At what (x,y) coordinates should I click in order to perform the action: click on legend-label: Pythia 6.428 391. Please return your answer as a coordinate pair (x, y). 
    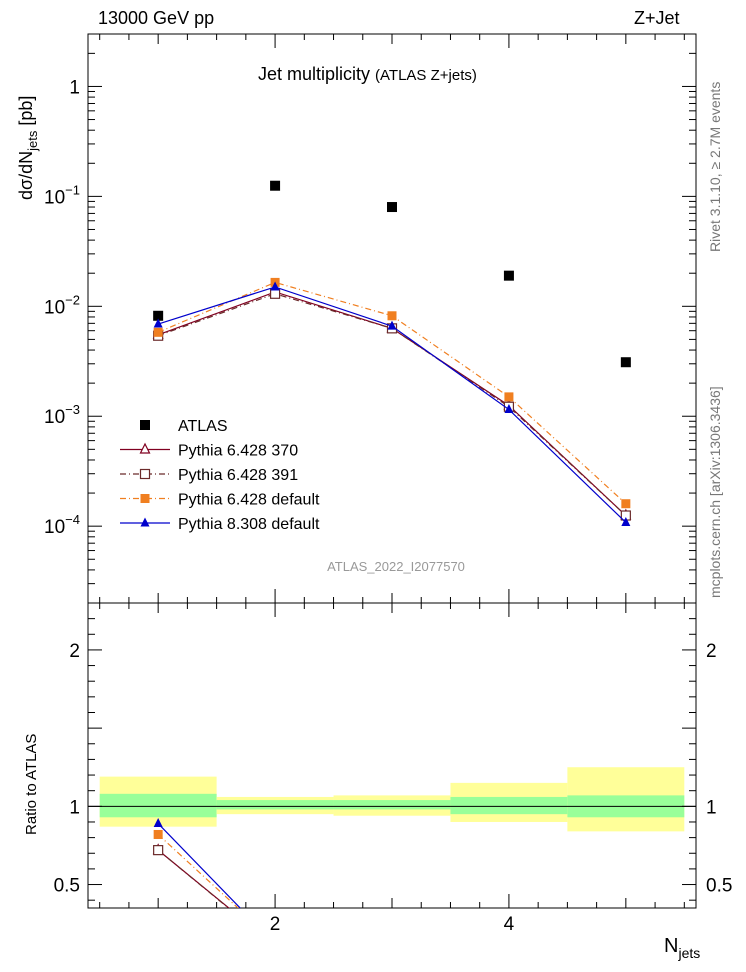
    Looking at the image, I should click on (238, 475).